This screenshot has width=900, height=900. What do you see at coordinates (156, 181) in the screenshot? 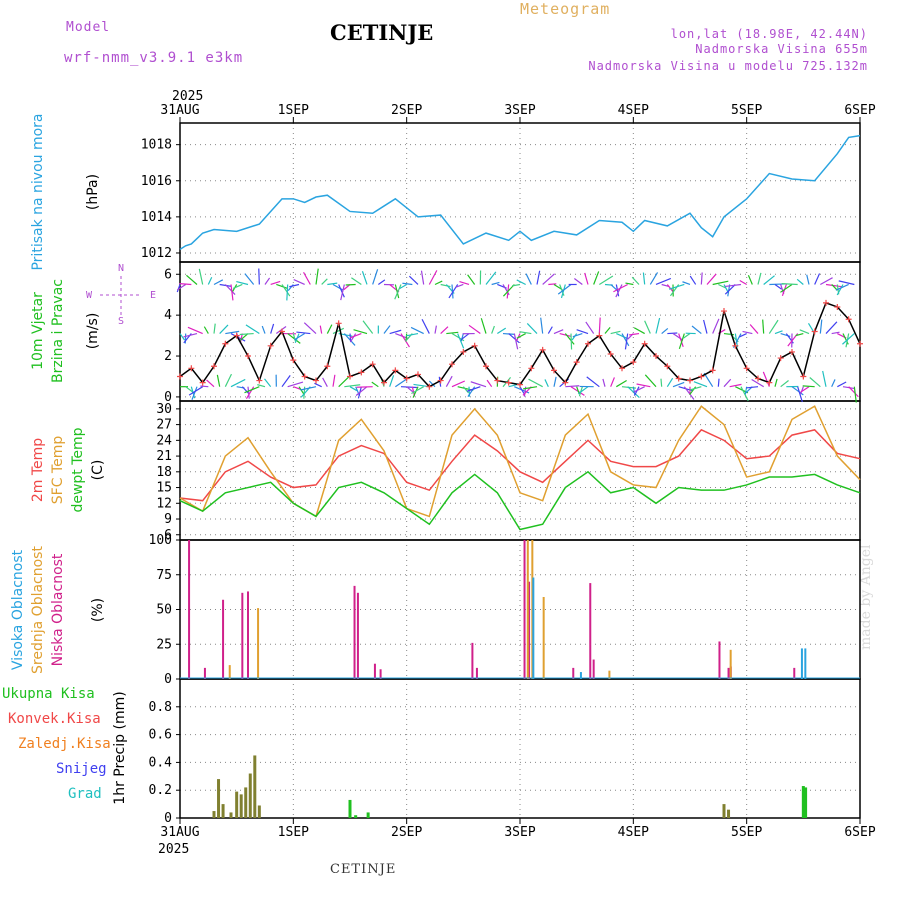
I see `y-tick-label: 1016` at bounding box center [156, 181].